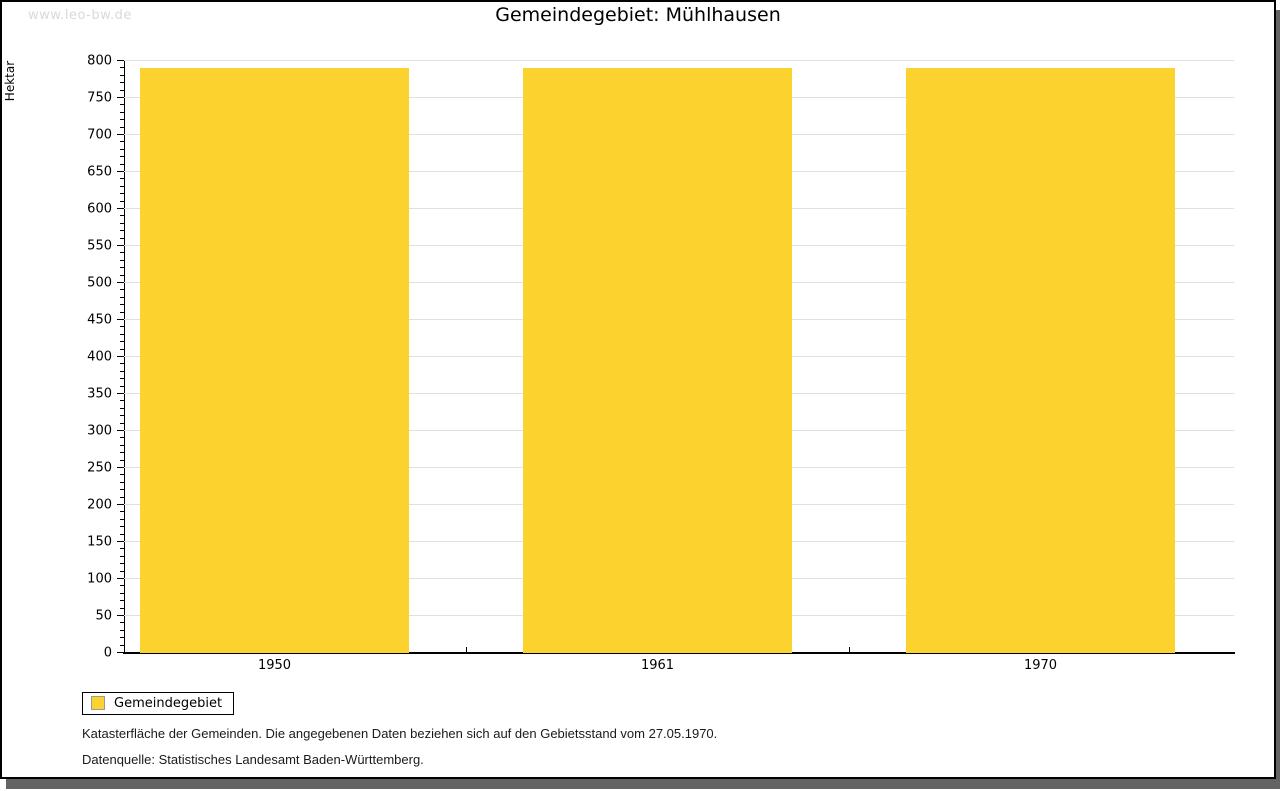 Image resolution: width=1280 pixels, height=791 pixels. What do you see at coordinates (80, 15) in the screenshot?
I see `watermark: www.leo-bw.de` at bounding box center [80, 15].